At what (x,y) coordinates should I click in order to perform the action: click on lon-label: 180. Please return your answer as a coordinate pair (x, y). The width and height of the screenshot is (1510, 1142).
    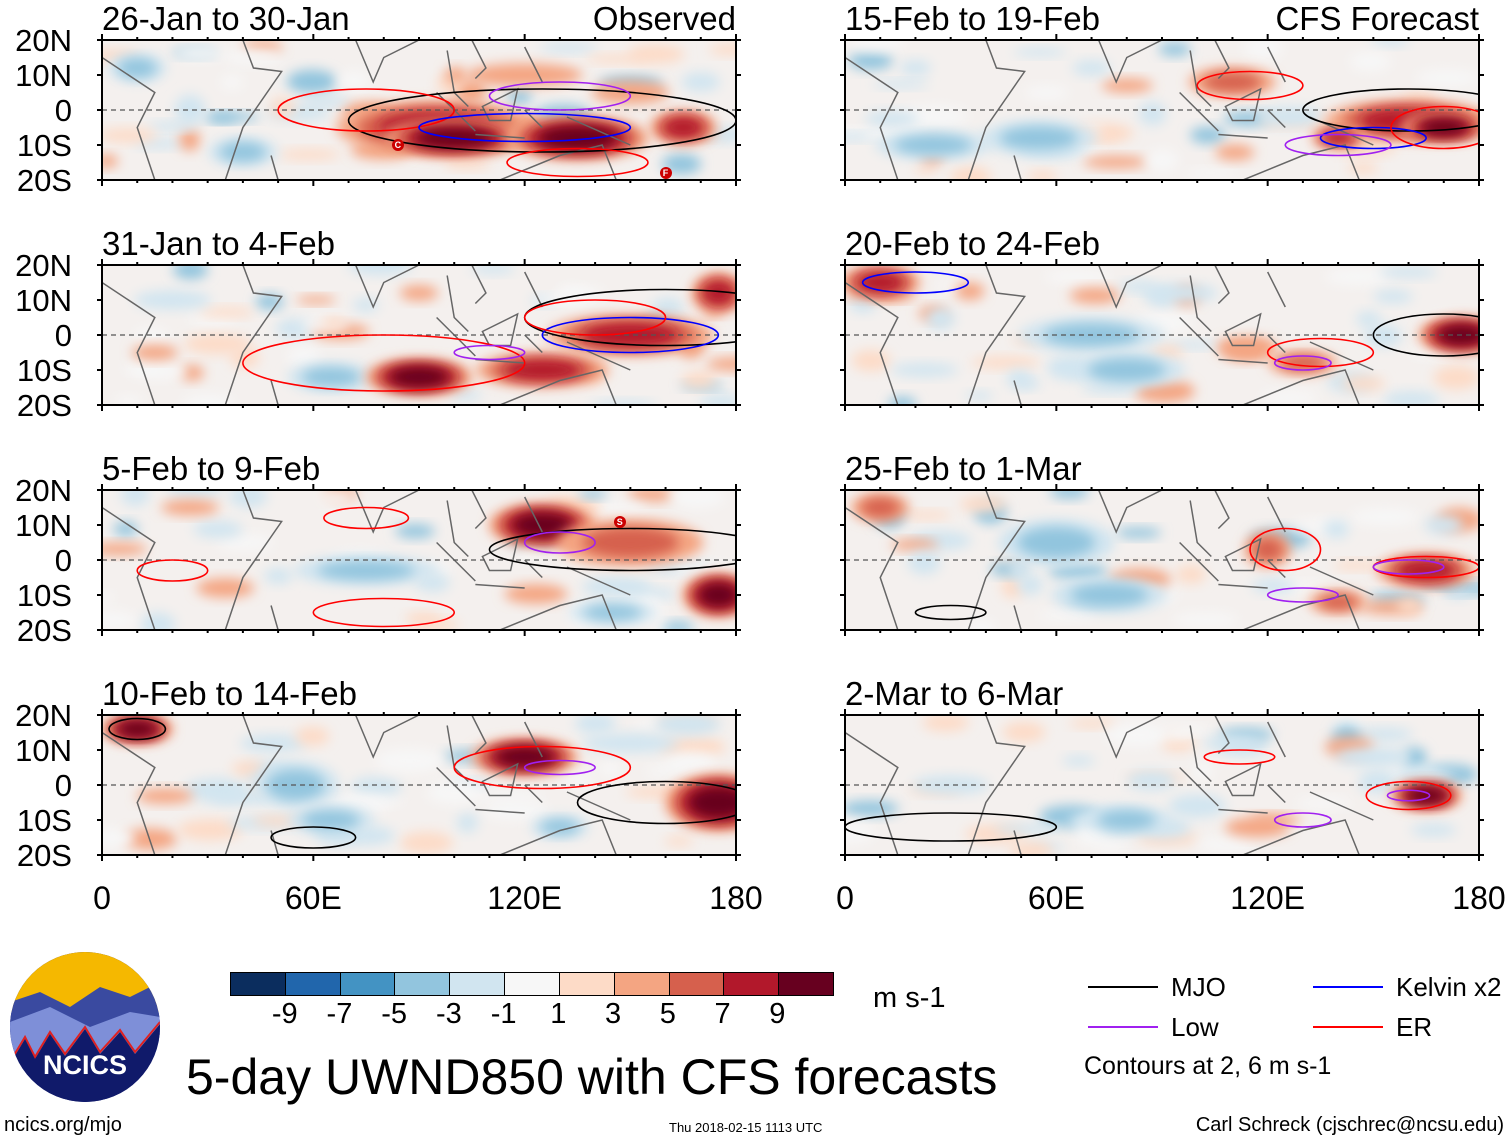
    Looking at the image, I should click on (736, 898).